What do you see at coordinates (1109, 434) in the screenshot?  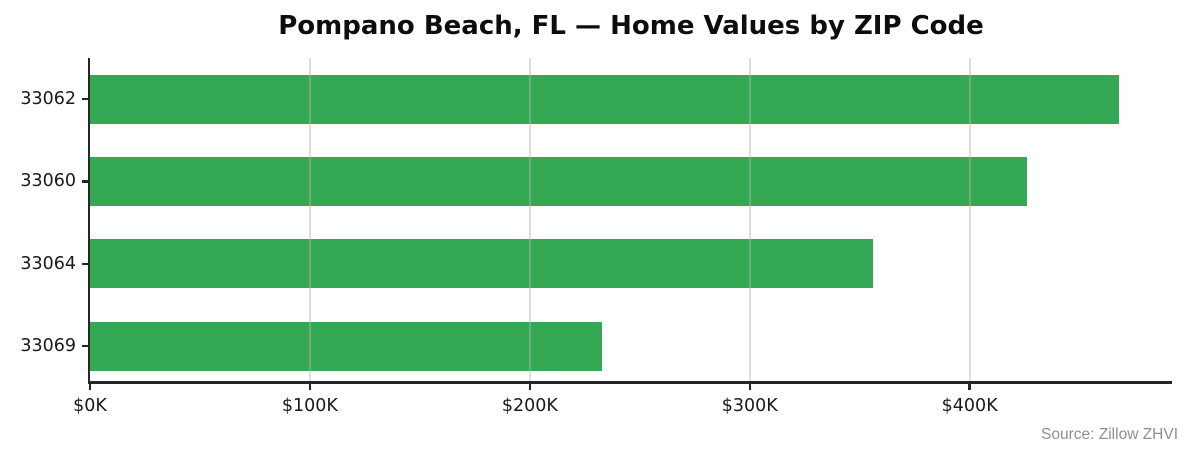 I see `source-note: Source: Zillow ZHVI` at bounding box center [1109, 434].